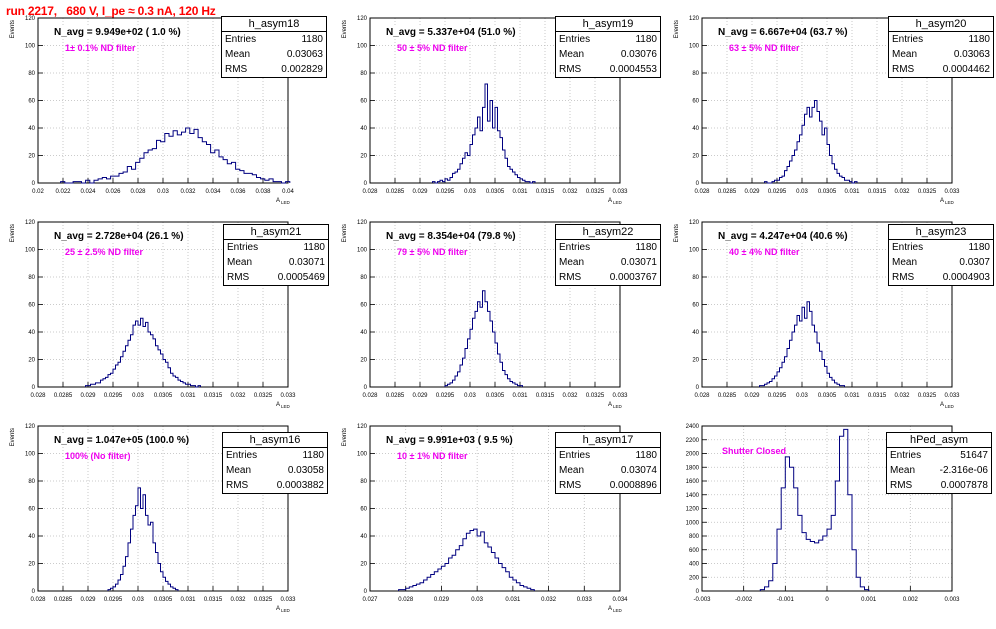 This screenshot has height=629, width=996. I want to click on stats-title: h_asym23, so click(941, 232).